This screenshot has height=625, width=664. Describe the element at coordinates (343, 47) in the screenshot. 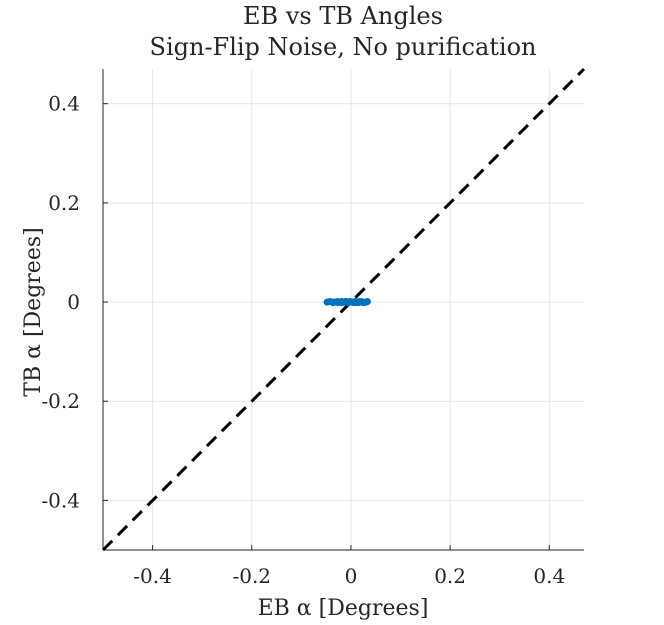

I see `chart-subtitle: Sign-Flip Noise, No purification` at that location.